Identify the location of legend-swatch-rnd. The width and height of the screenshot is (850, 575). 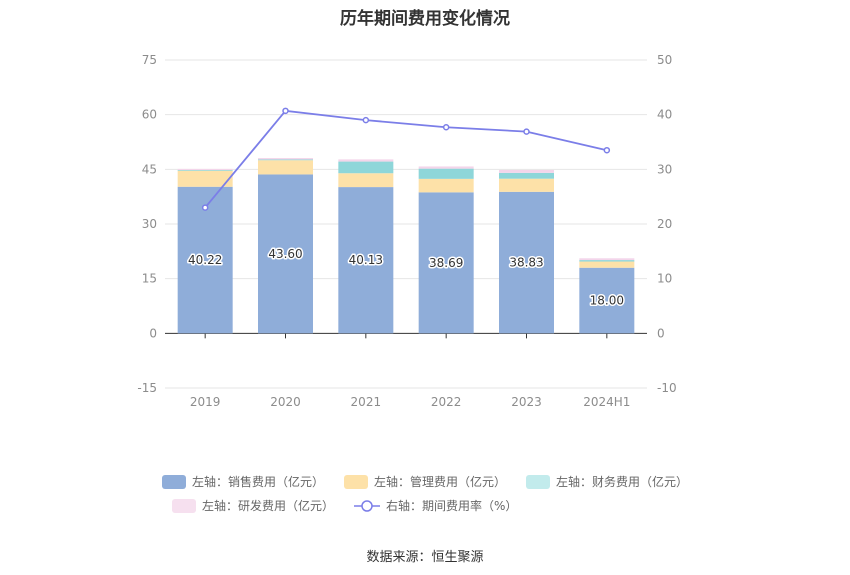
(184, 505).